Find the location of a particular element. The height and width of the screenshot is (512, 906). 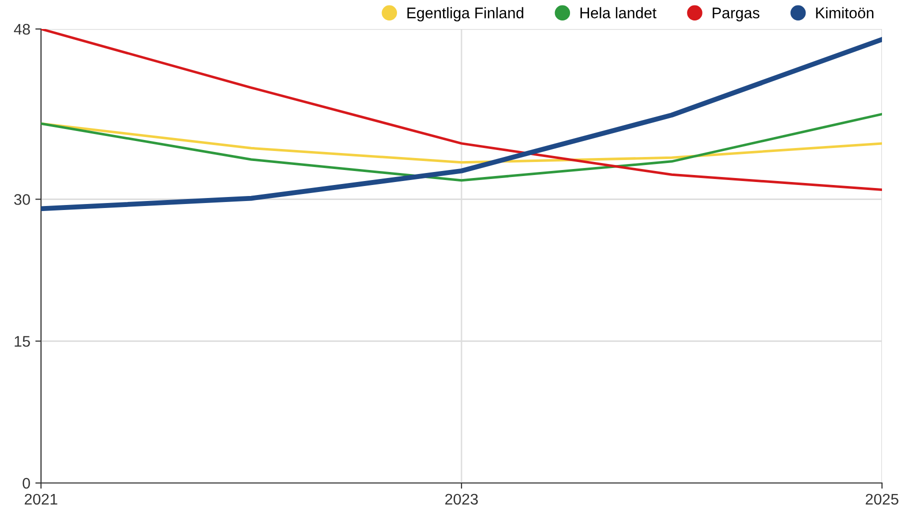

legend-label: Egentliga Finland is located at coordinates (465, 14).